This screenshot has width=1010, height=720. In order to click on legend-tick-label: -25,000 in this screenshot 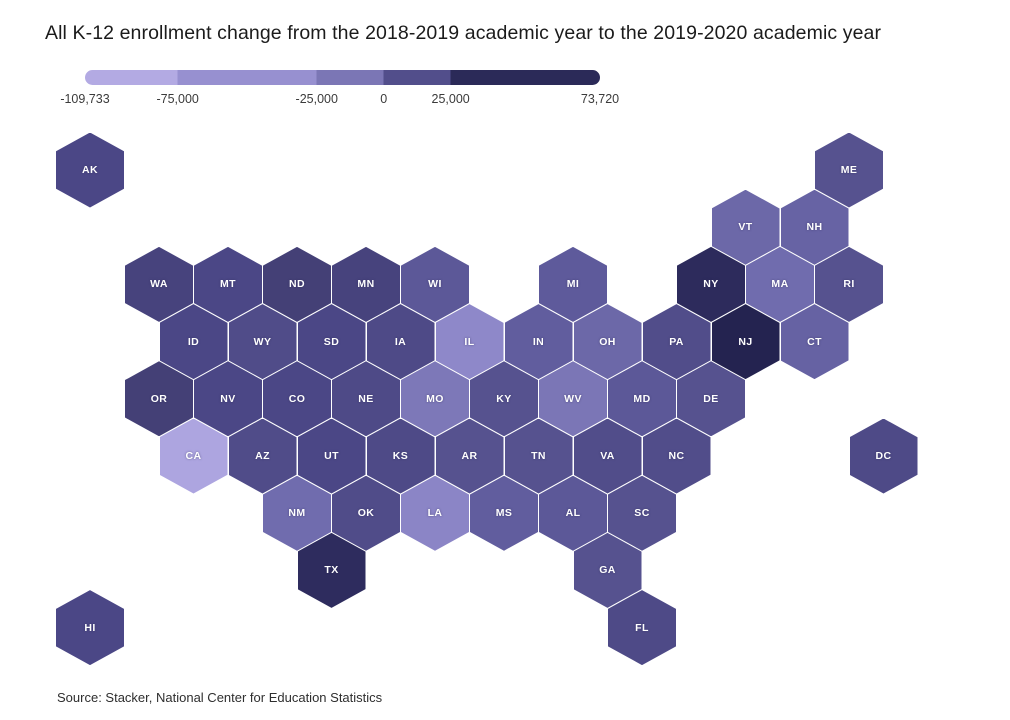, I will do `click(316, 99)`.